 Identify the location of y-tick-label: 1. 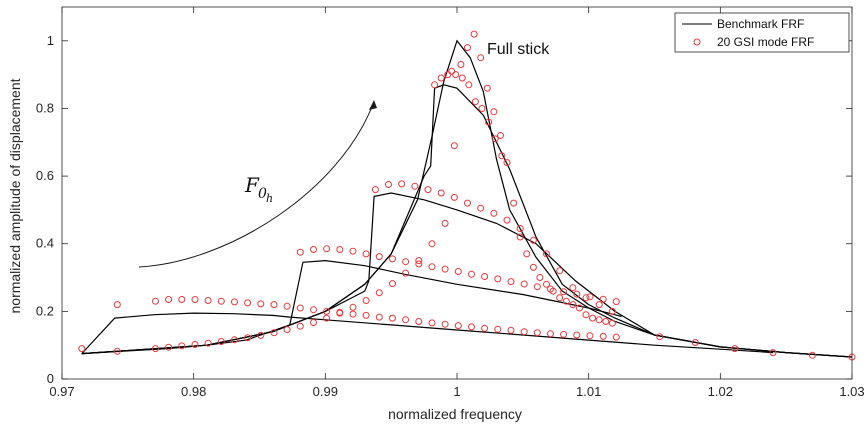
(50, 40).